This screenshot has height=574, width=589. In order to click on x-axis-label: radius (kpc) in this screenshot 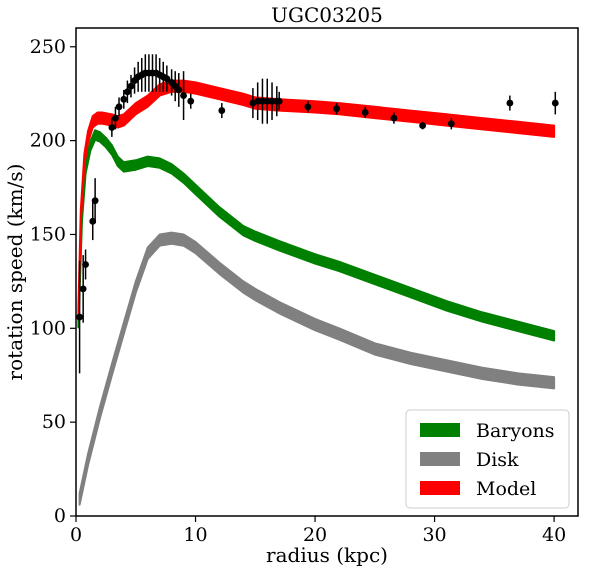, I will do `click(327, 555)`.